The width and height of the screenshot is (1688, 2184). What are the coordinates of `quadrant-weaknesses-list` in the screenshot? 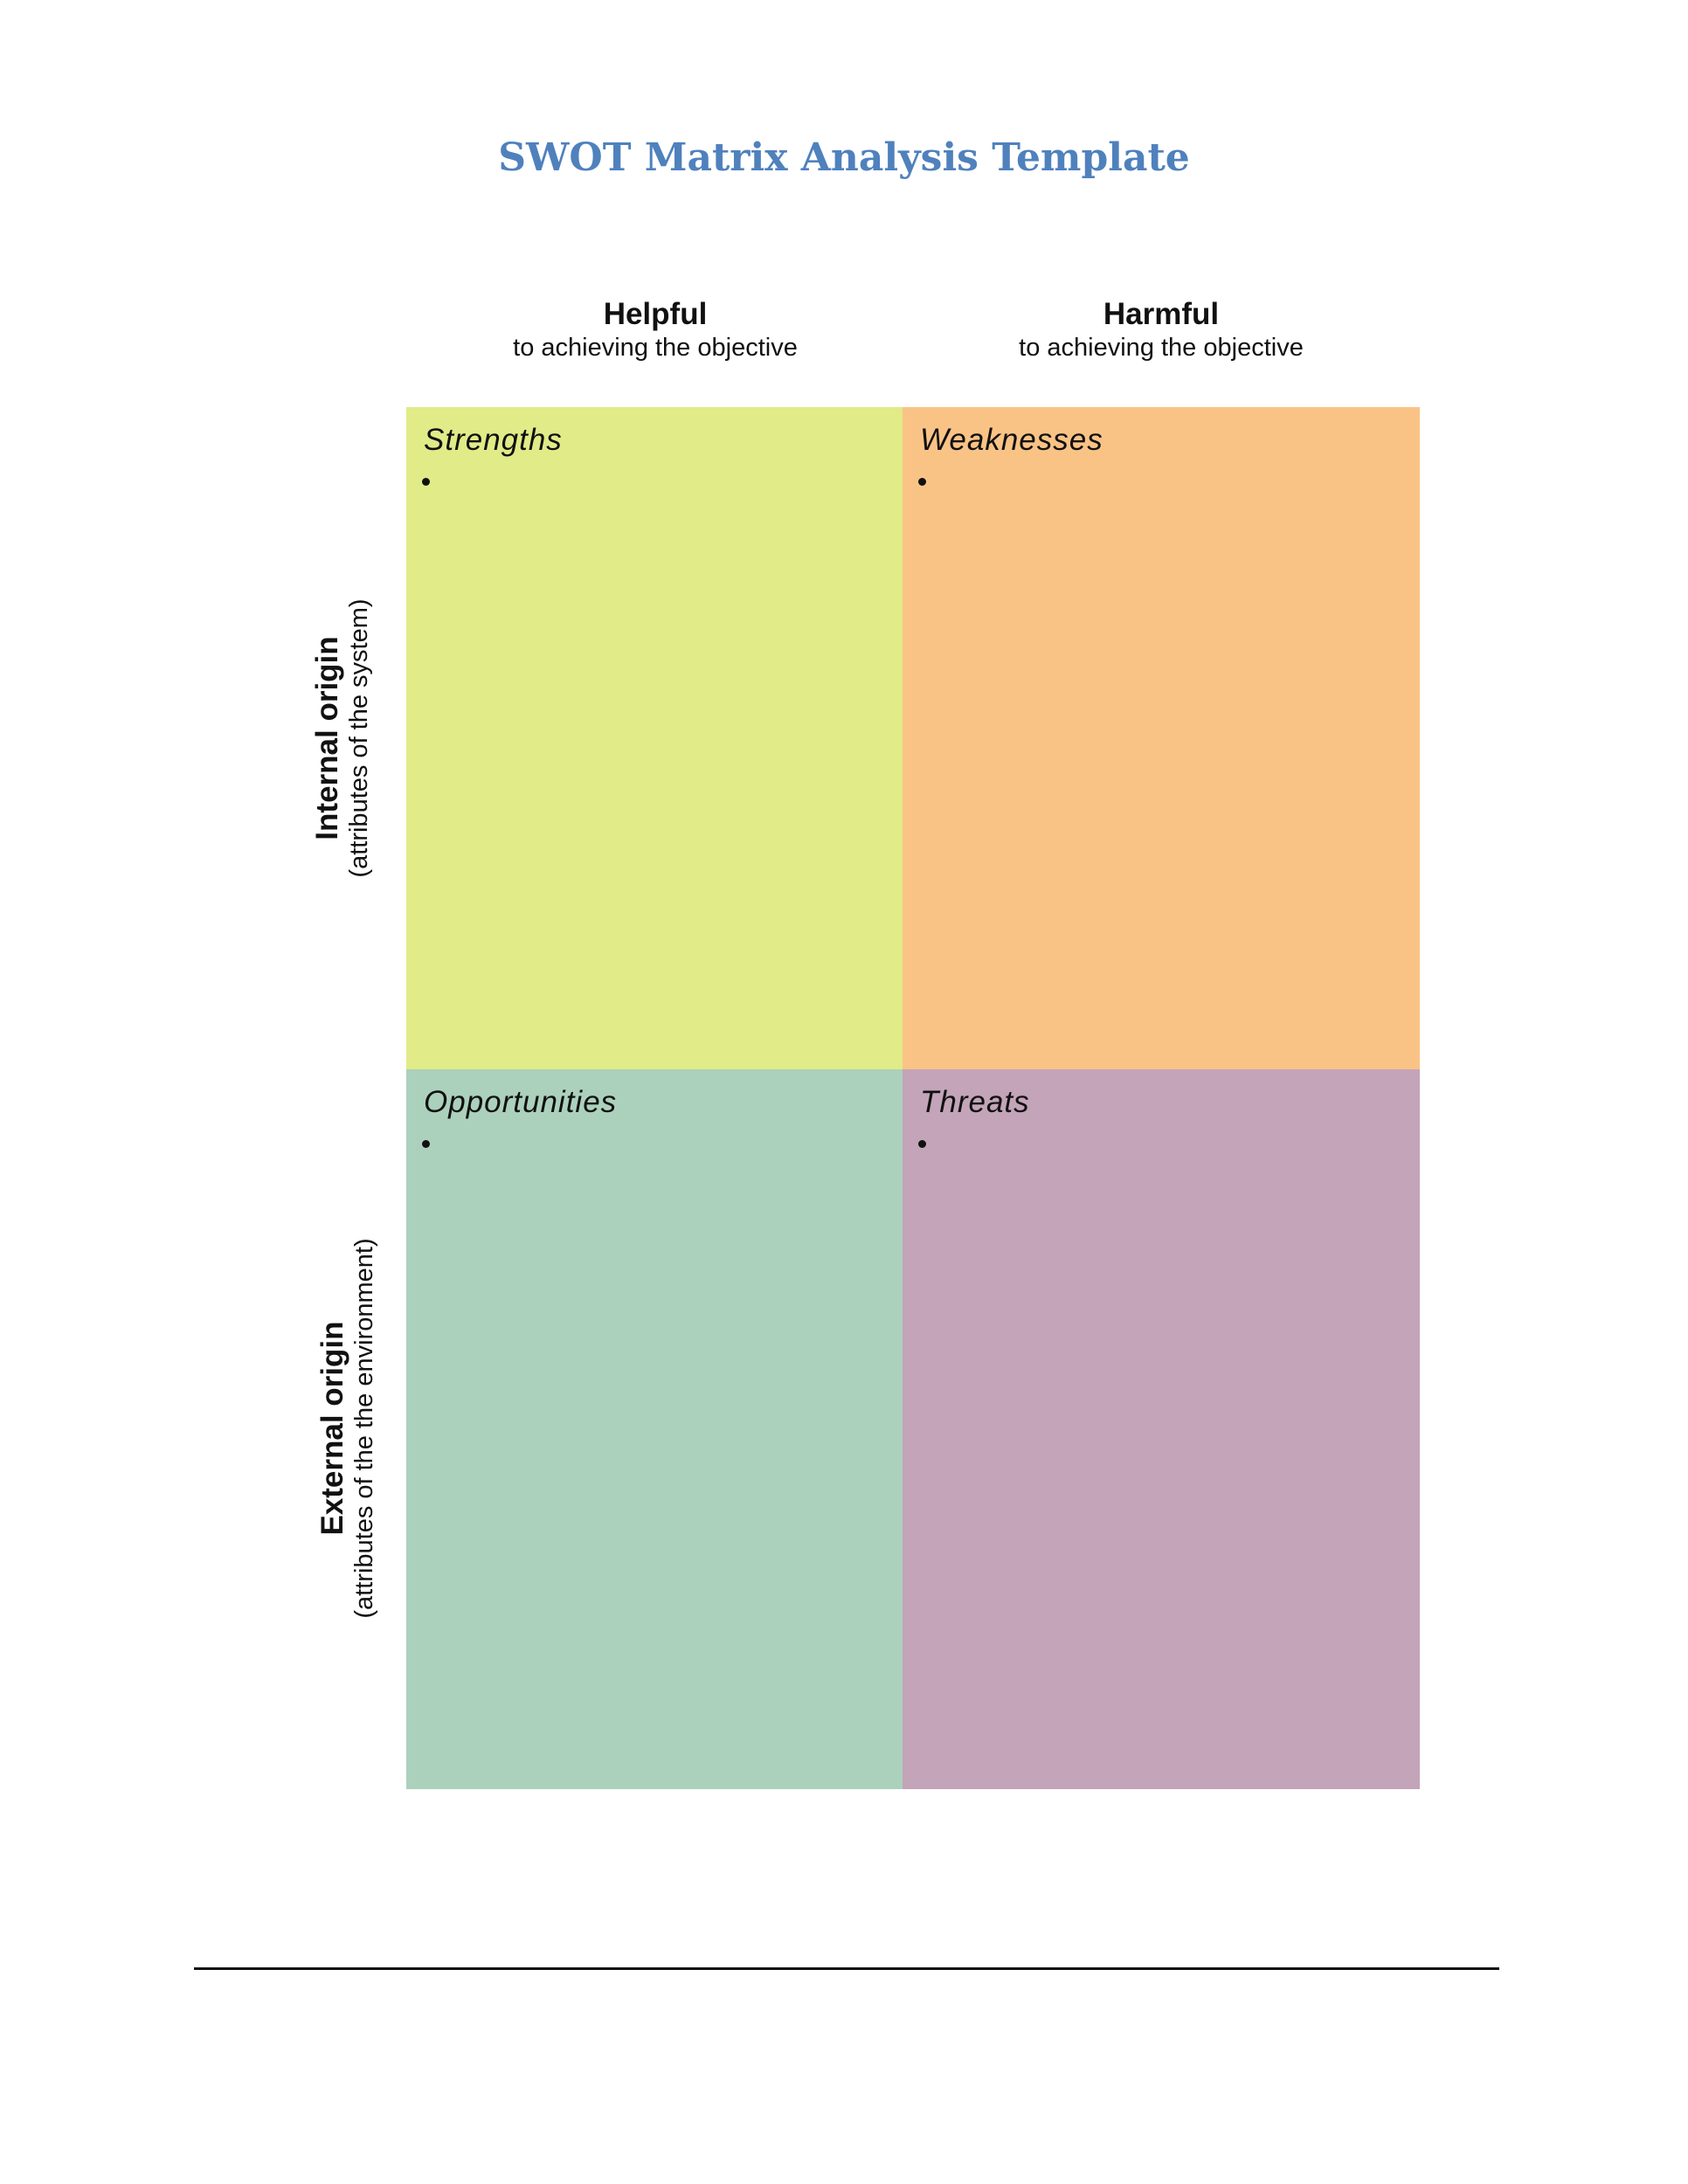 It's located at (1161, 482).